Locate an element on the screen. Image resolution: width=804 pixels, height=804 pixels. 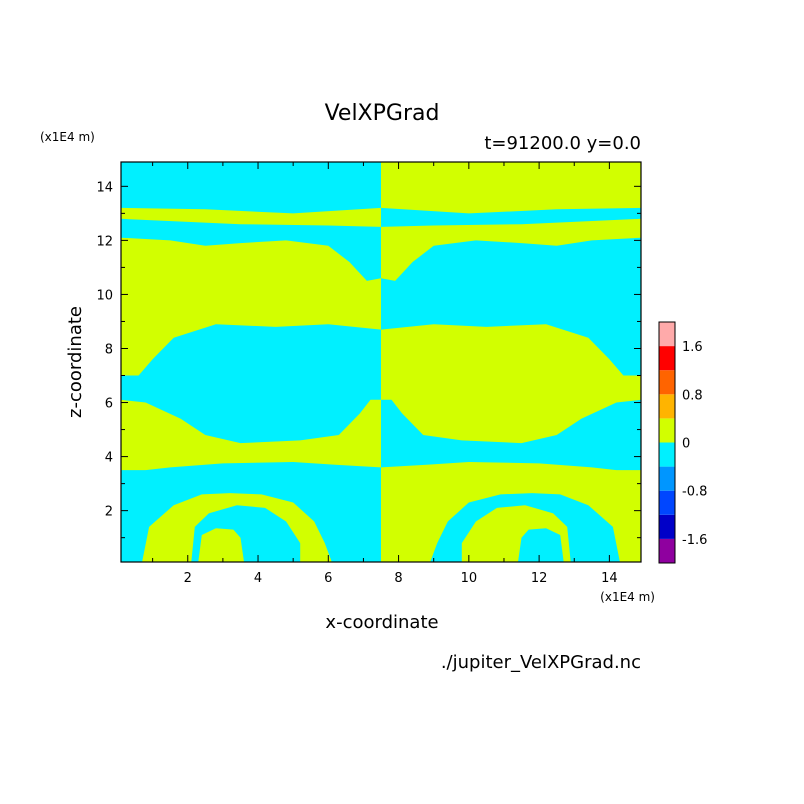
x-unit-label: (x1E4 m) is located at coordinates (627, 597).